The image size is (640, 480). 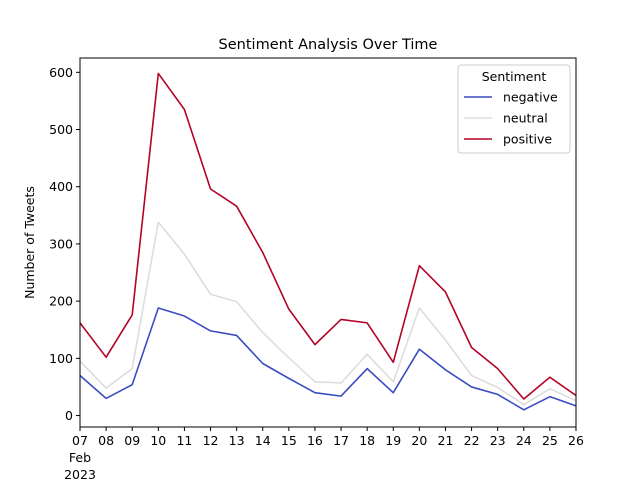 I want to click on x-tick-label: 15, so click(x=289, y=440).